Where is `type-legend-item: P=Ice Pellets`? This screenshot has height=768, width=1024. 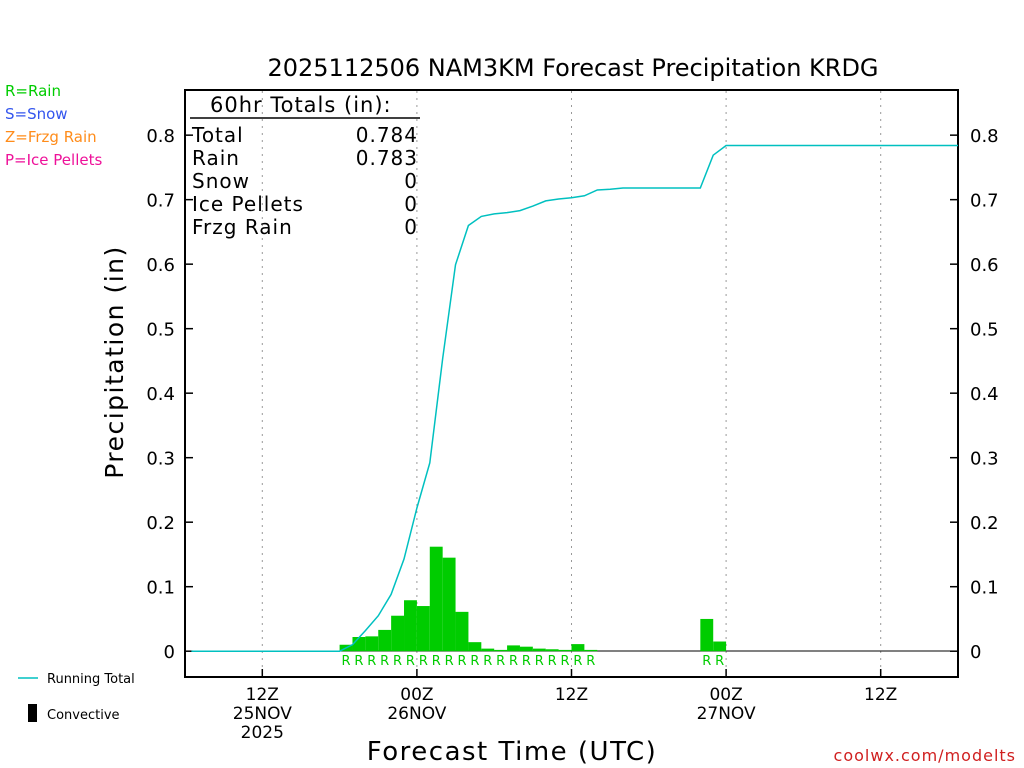 type-legend-item: P=Ice Pellets is located at coordinates (53, 160).